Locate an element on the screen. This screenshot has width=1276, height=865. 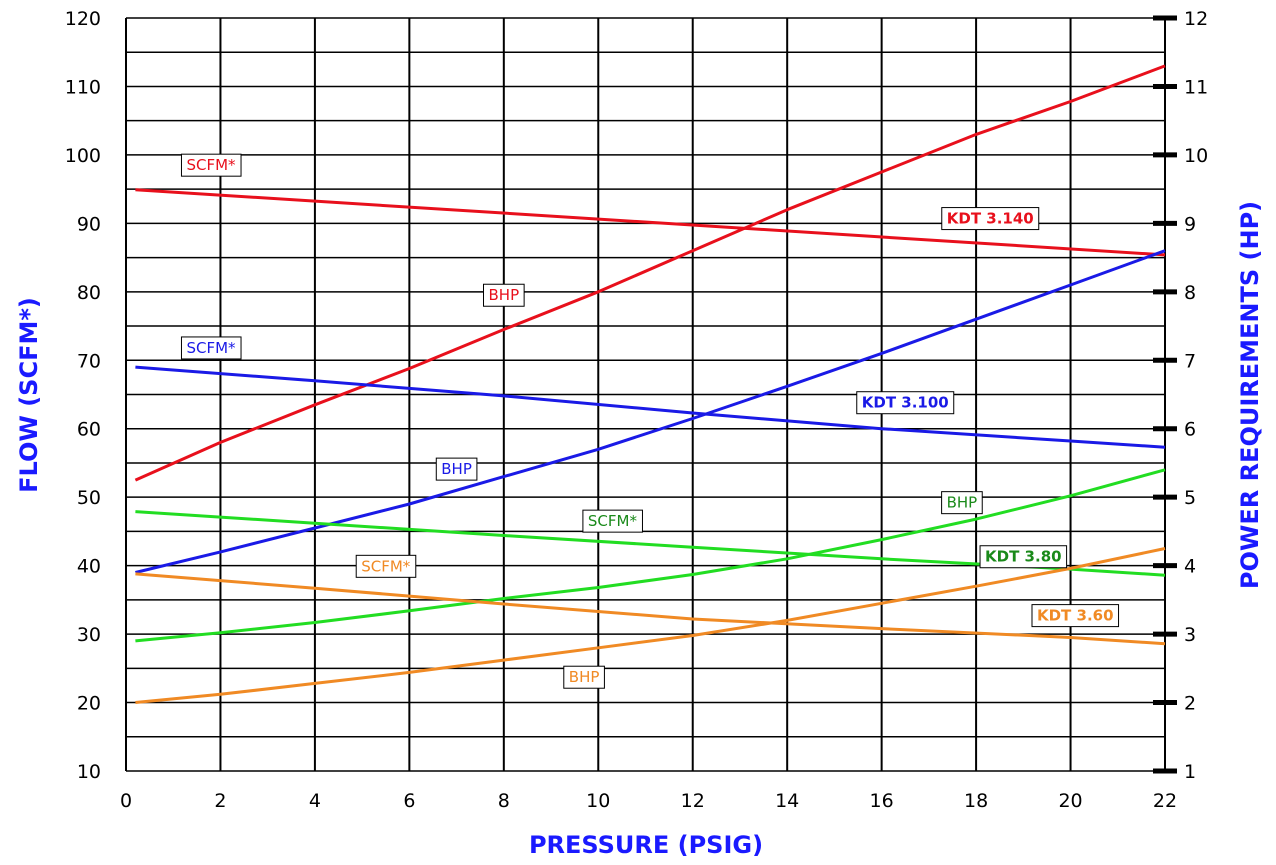
y-tick-label: 80 is located at coordinates (89, 293).